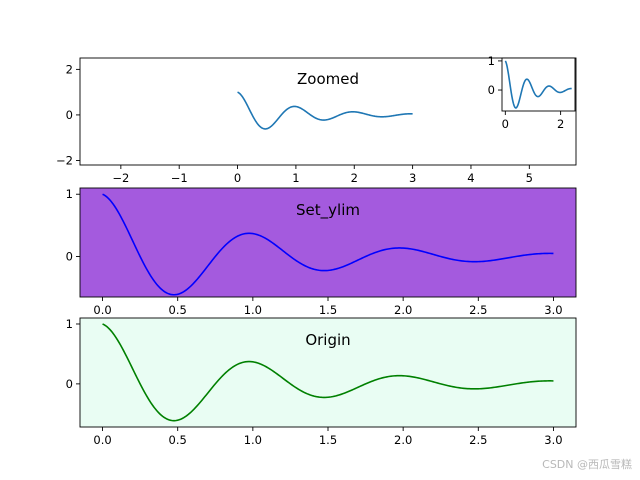 The width and height of the screenshot is (640, 480). What do you see at coordinates (560, 124) in the screenshot?
I see `zoomed-inset-xtick-label: 2` at bounding box center [560, 124].